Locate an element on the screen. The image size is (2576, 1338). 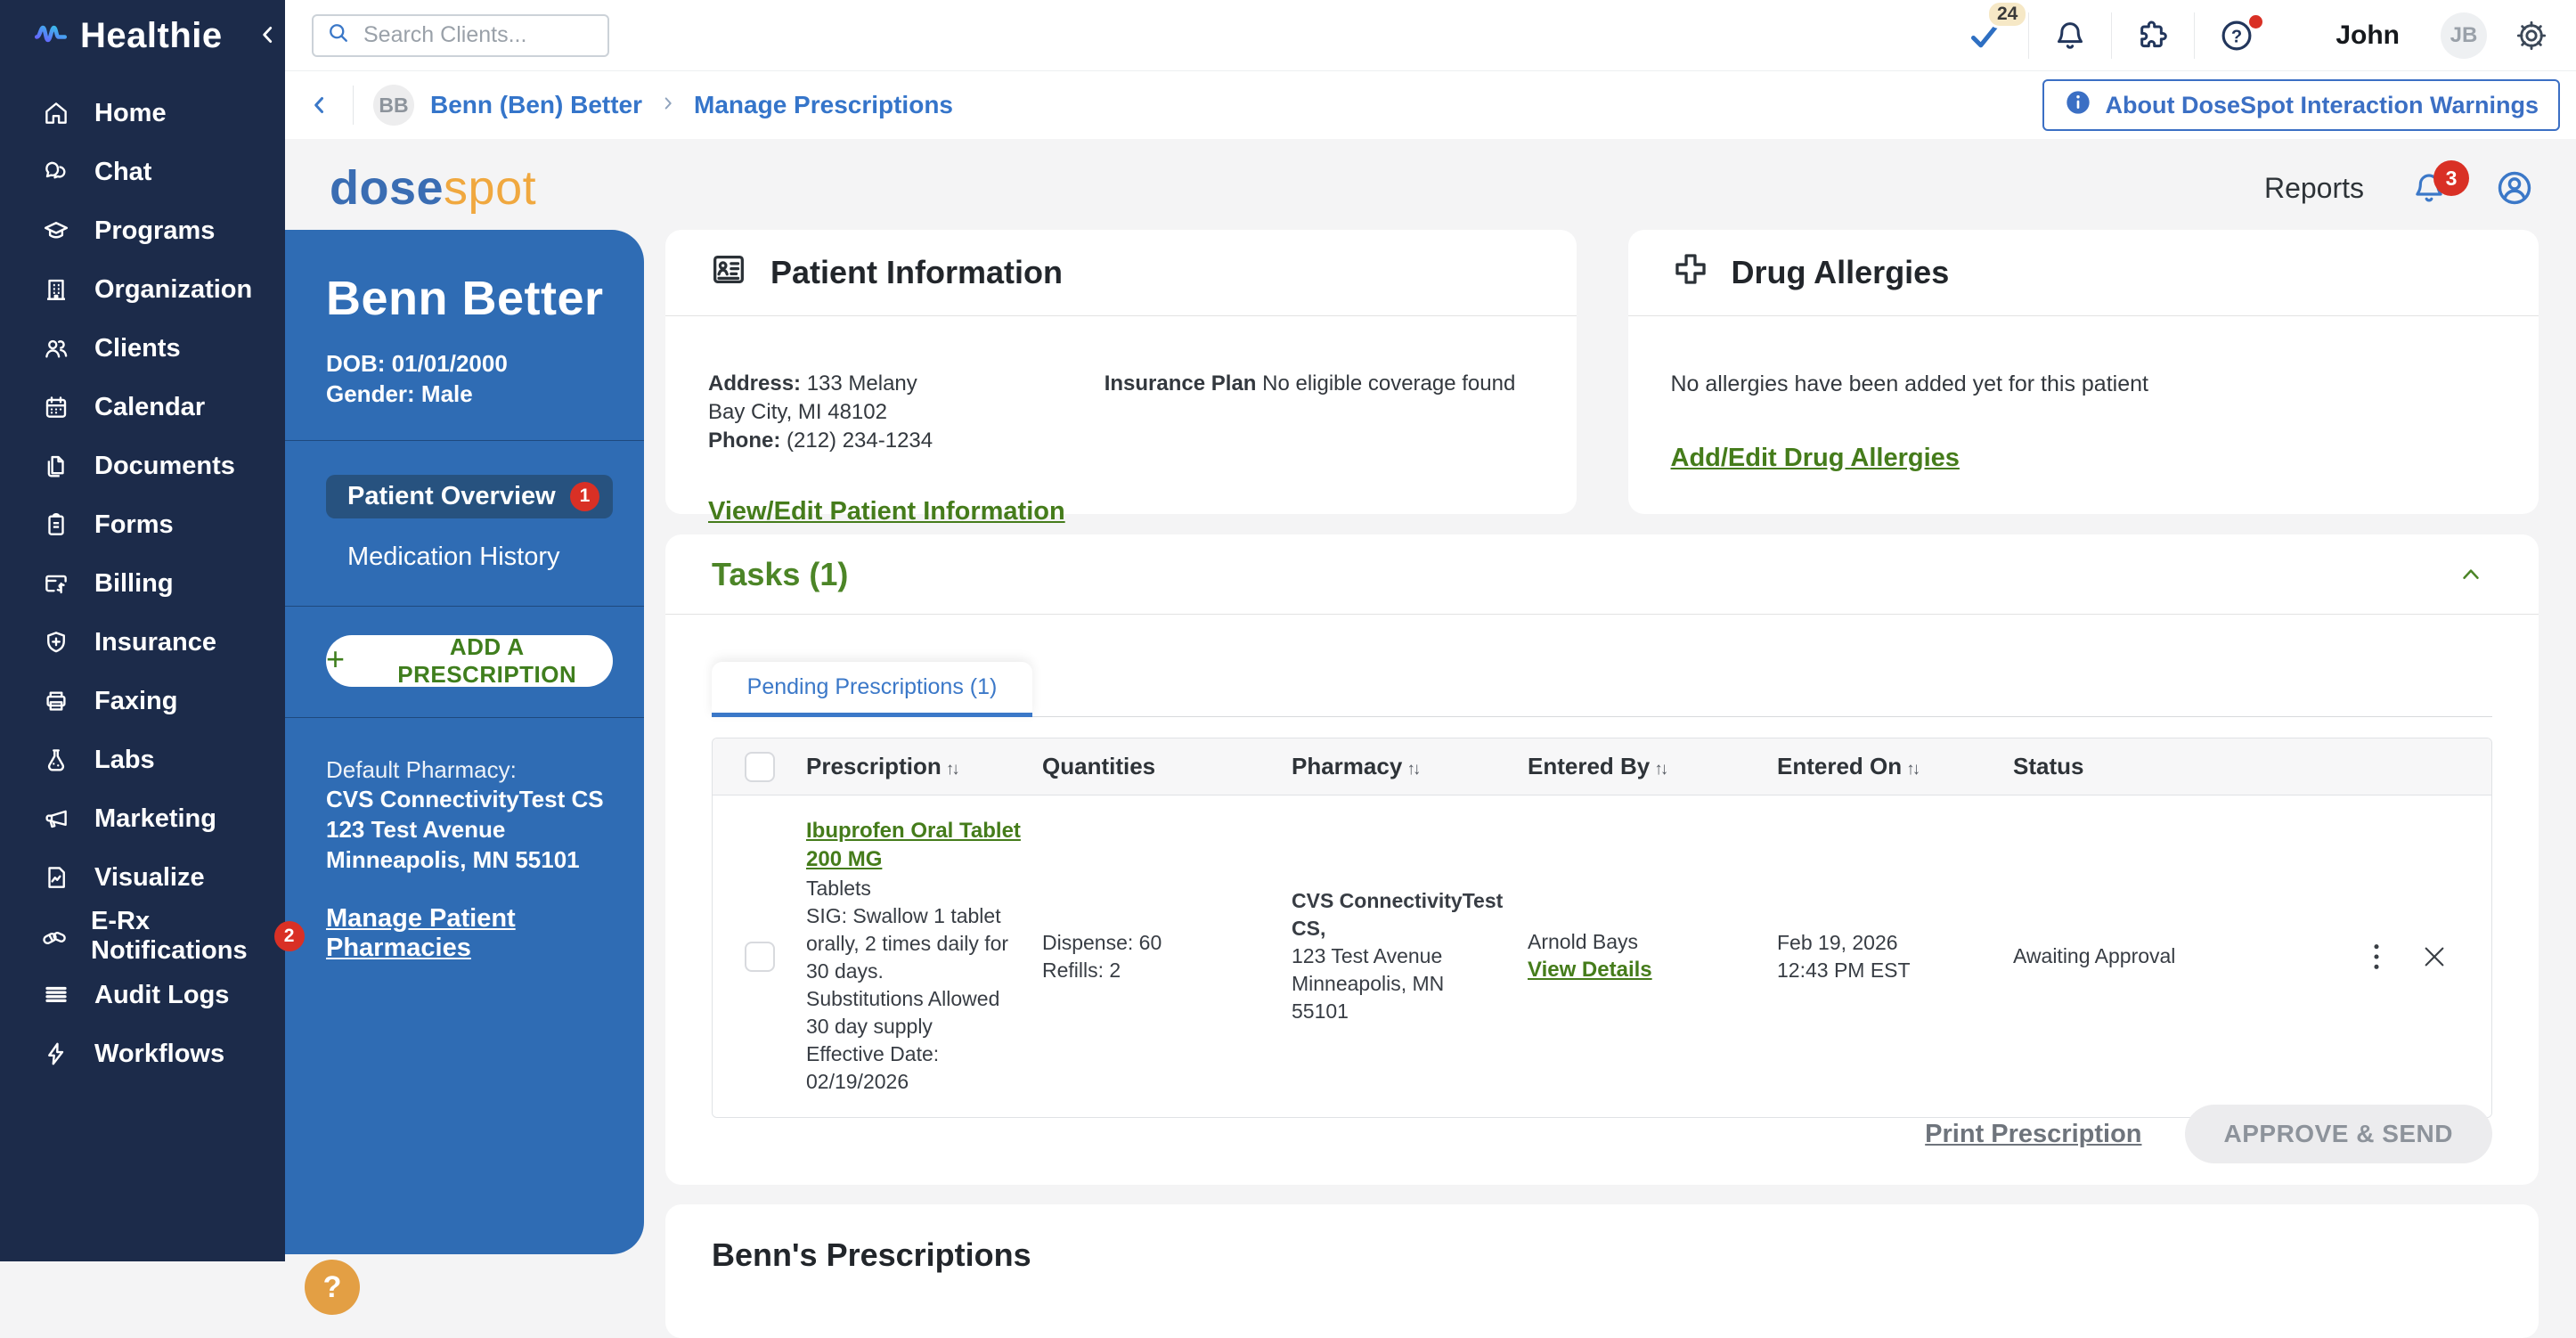
printer-icon is located at coordinates (56, 701).